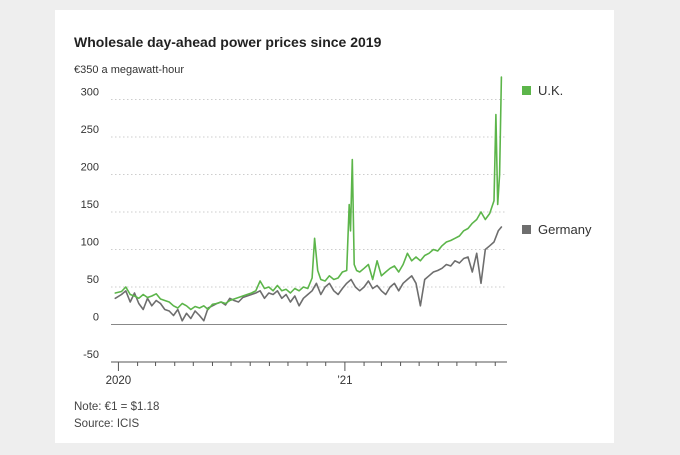 This screenshot has width=680, height=455. Describe the element at coordinates (119, 381) in the screenshot. I see `x-tick-label: 2020` at that location.